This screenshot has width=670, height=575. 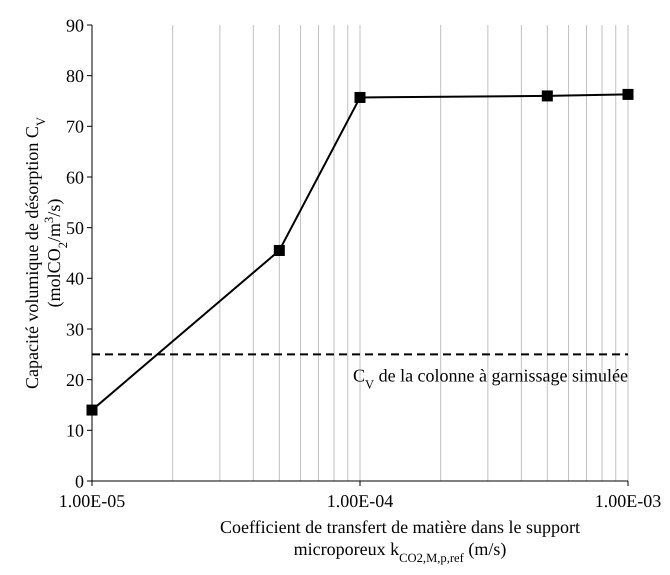 I want to click on y-tick-label: 50, so click(x=75, y=228).